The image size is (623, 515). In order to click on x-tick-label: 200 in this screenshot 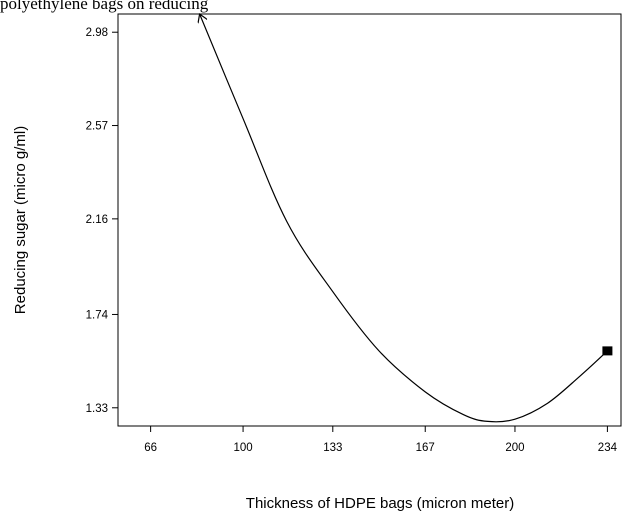, I will do `click(514, 448)`.